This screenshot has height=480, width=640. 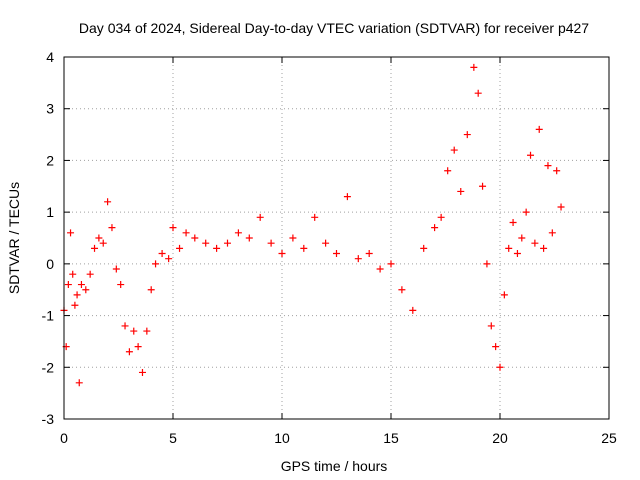 I want to click on x-tick-label: 25, so click(x=609, y=438).